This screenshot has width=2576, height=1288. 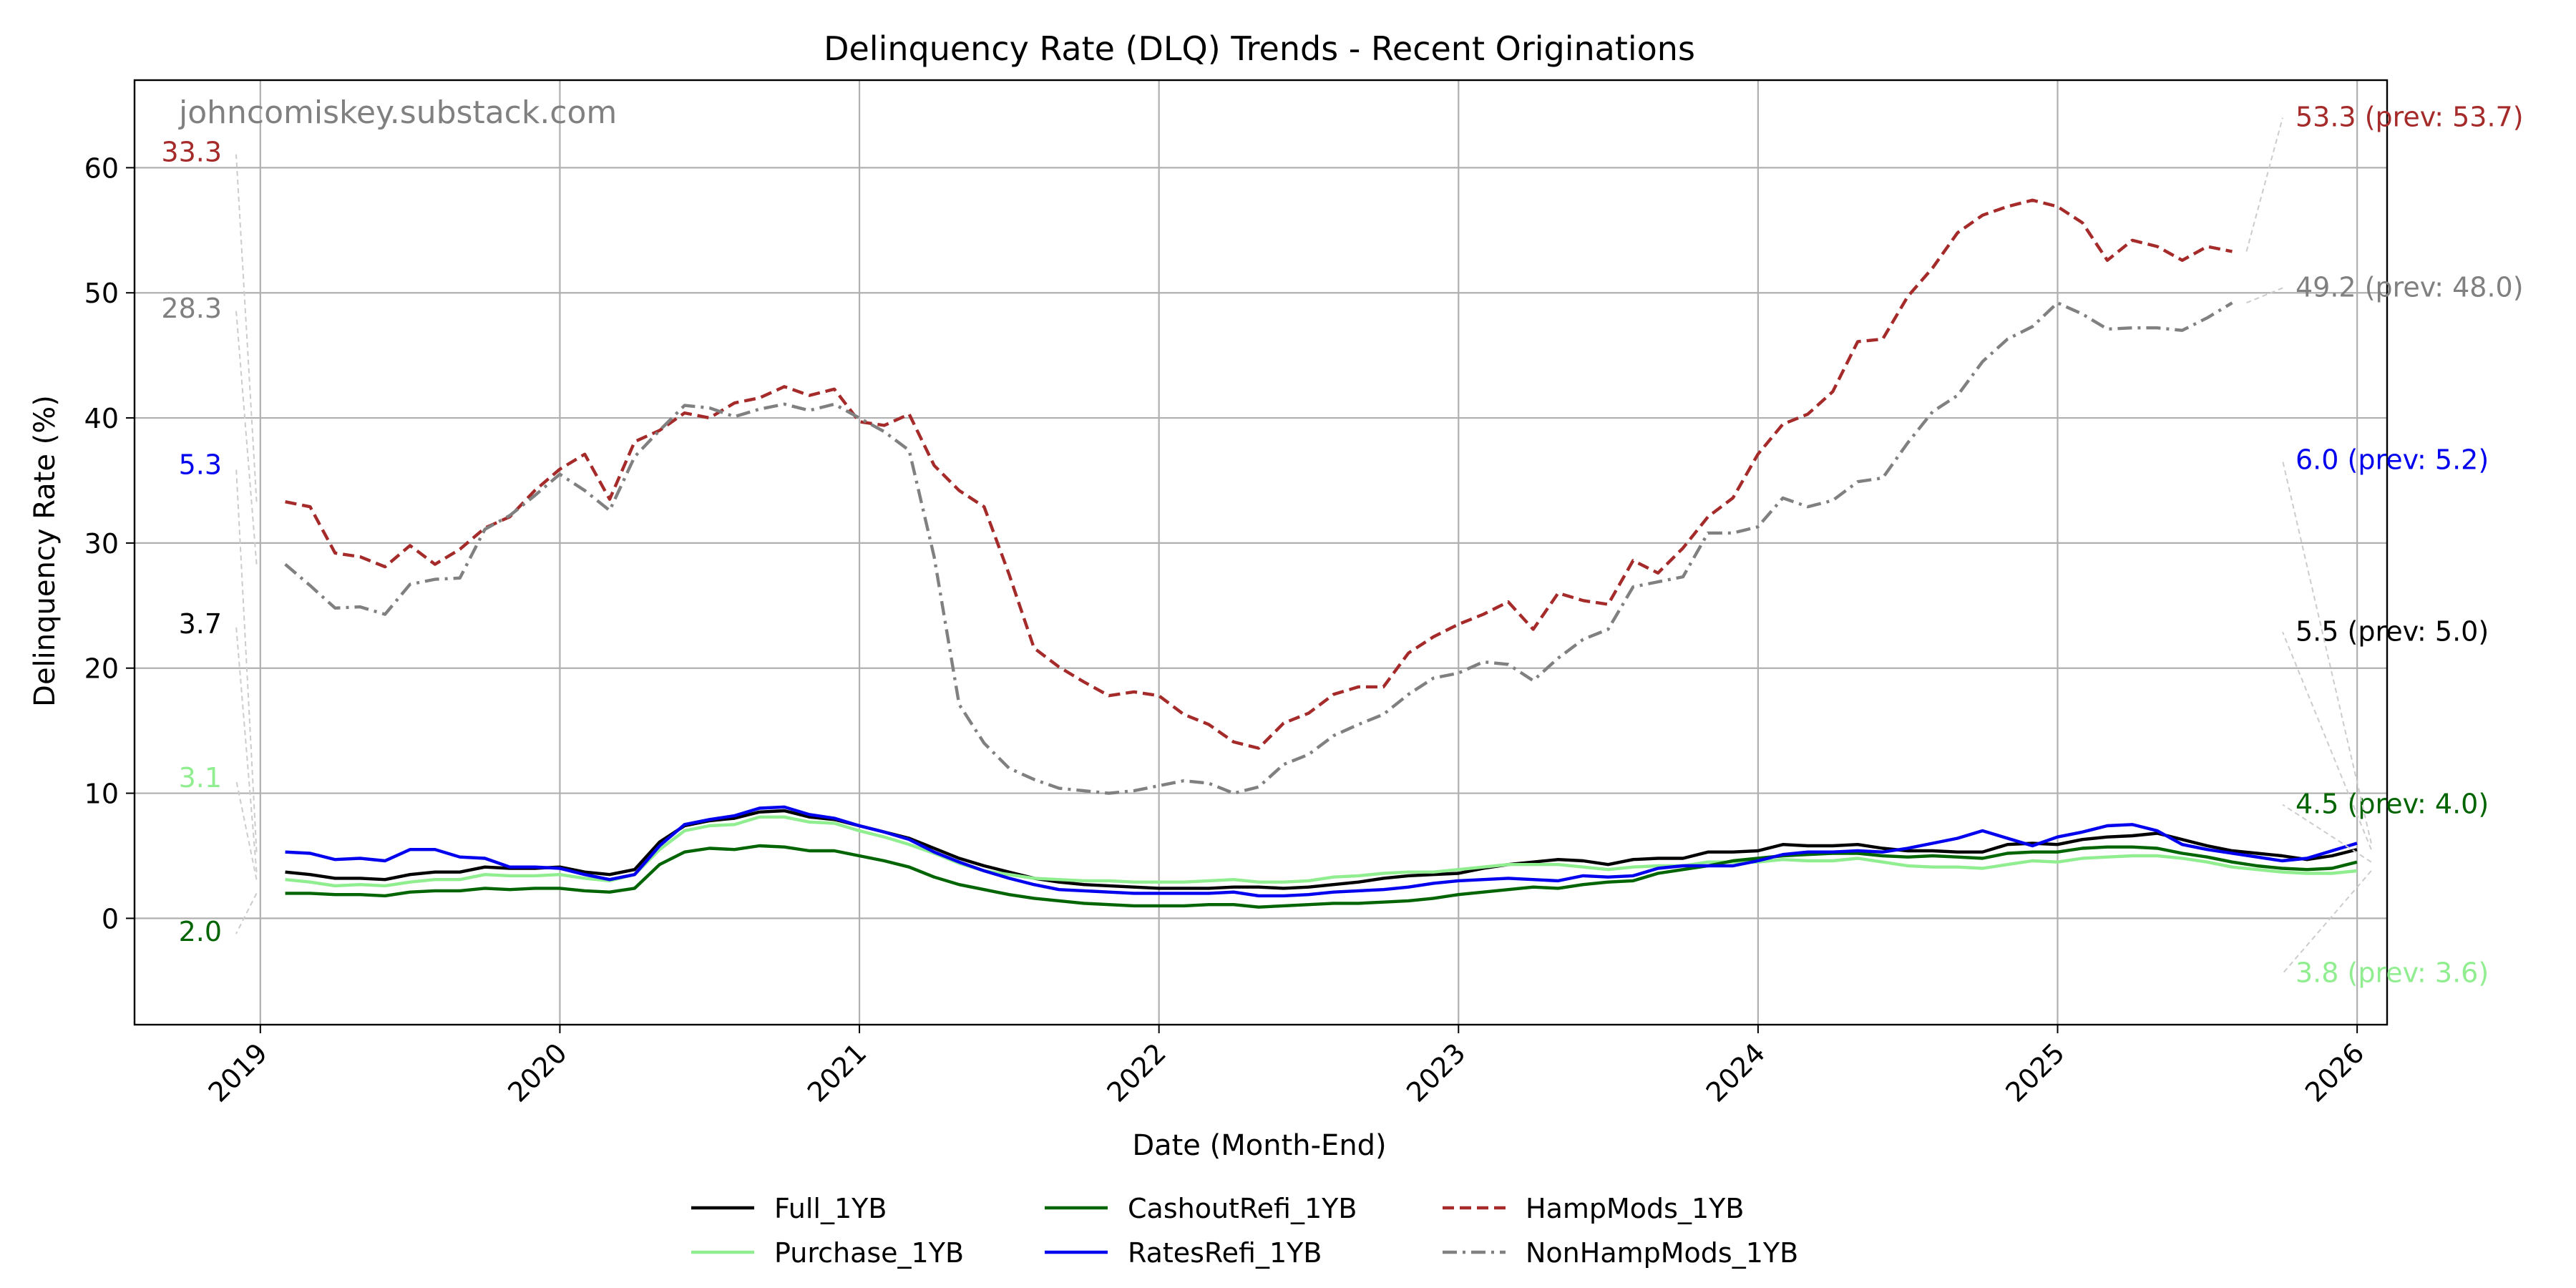 I want to click on series-line-Full_1YB, so click(x=1321, y=849).